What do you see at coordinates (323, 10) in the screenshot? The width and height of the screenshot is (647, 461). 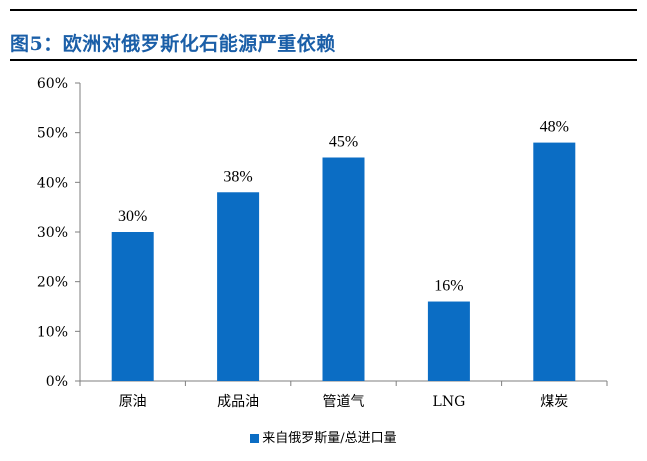 I see `top-rule` at bounding box center [323, 10].